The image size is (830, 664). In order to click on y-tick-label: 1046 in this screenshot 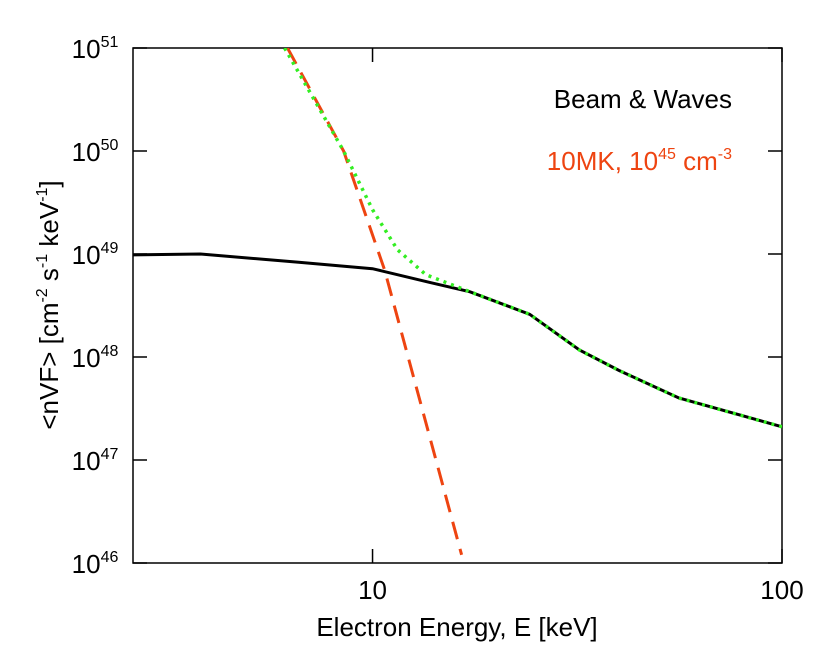, I will do `click(95, 564)`.